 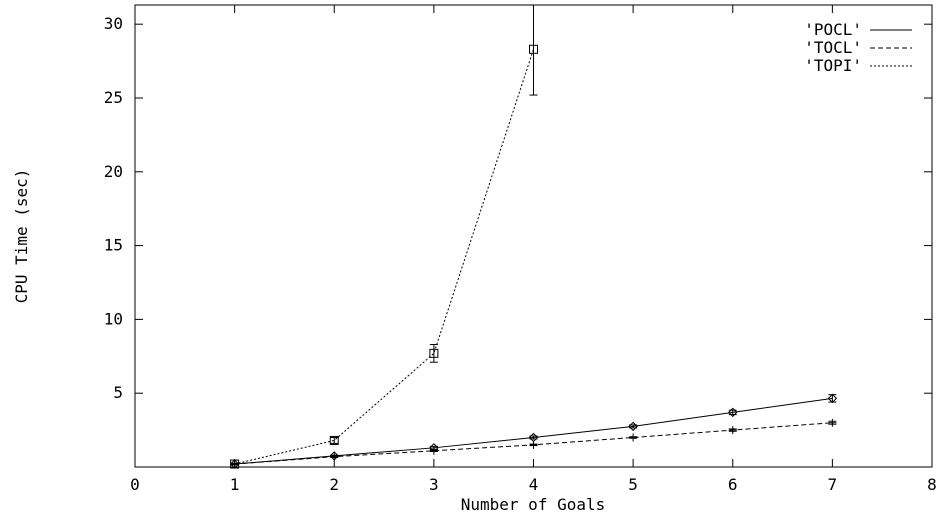 I want to click on y-tick-label: 5, so click(x=118, y=392).